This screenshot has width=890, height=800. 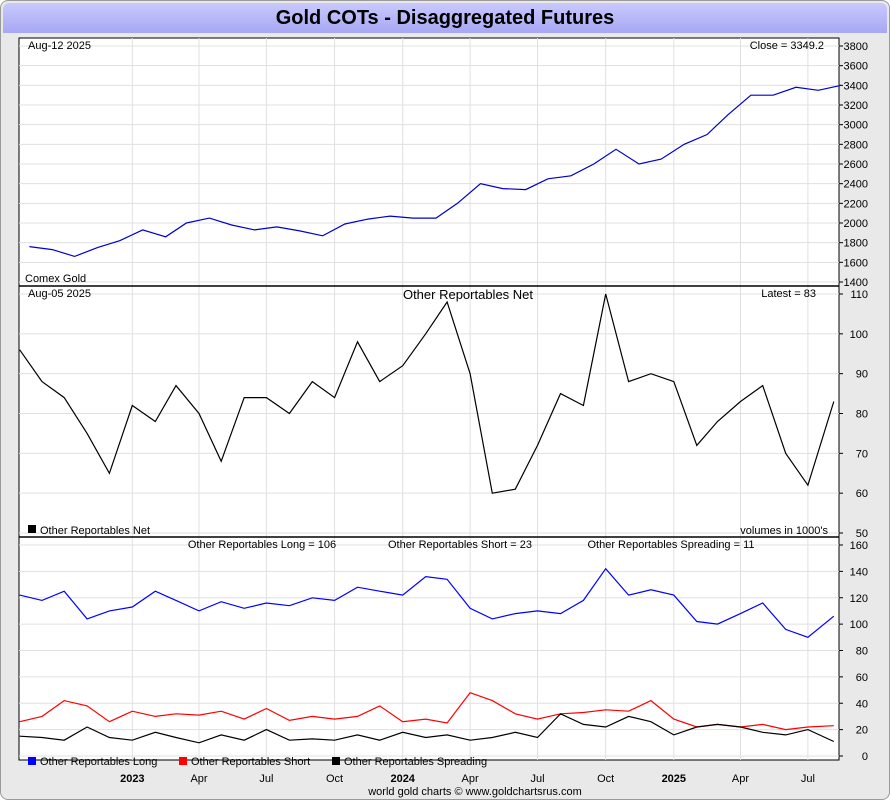 What do you see at coordinates (856, 126) in the screenshot?
I see `y-tick-label: 3000` at bounding box center [856, 126].